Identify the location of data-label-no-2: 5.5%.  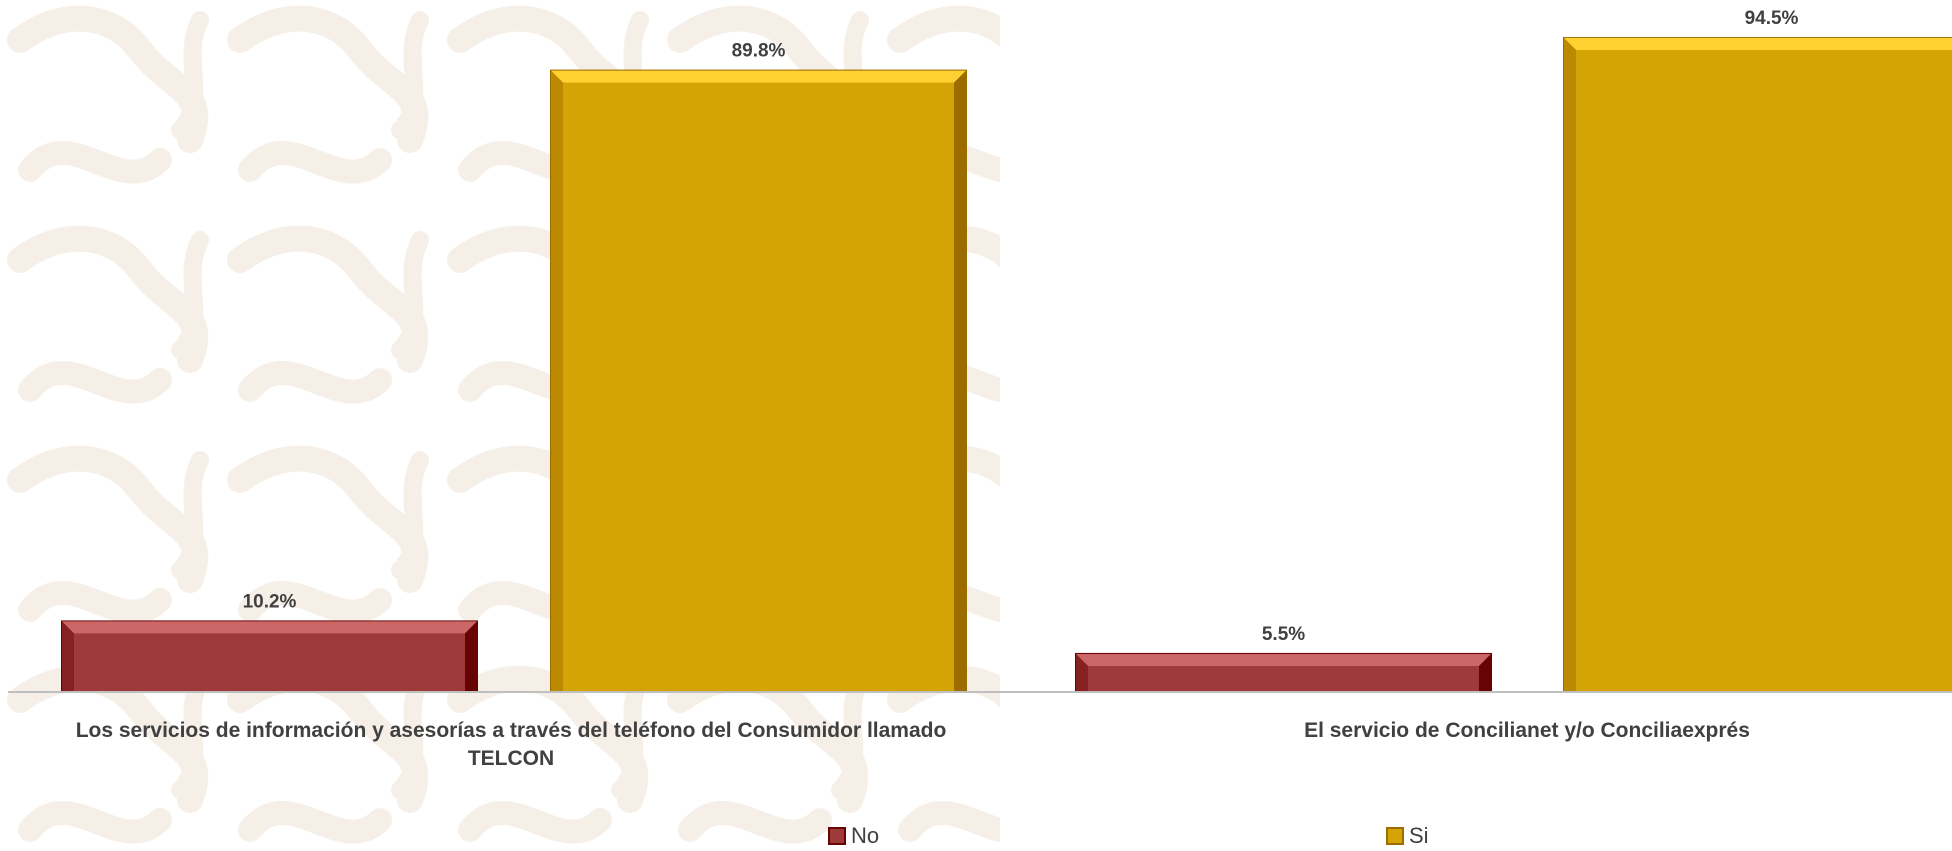
(1283, 634).